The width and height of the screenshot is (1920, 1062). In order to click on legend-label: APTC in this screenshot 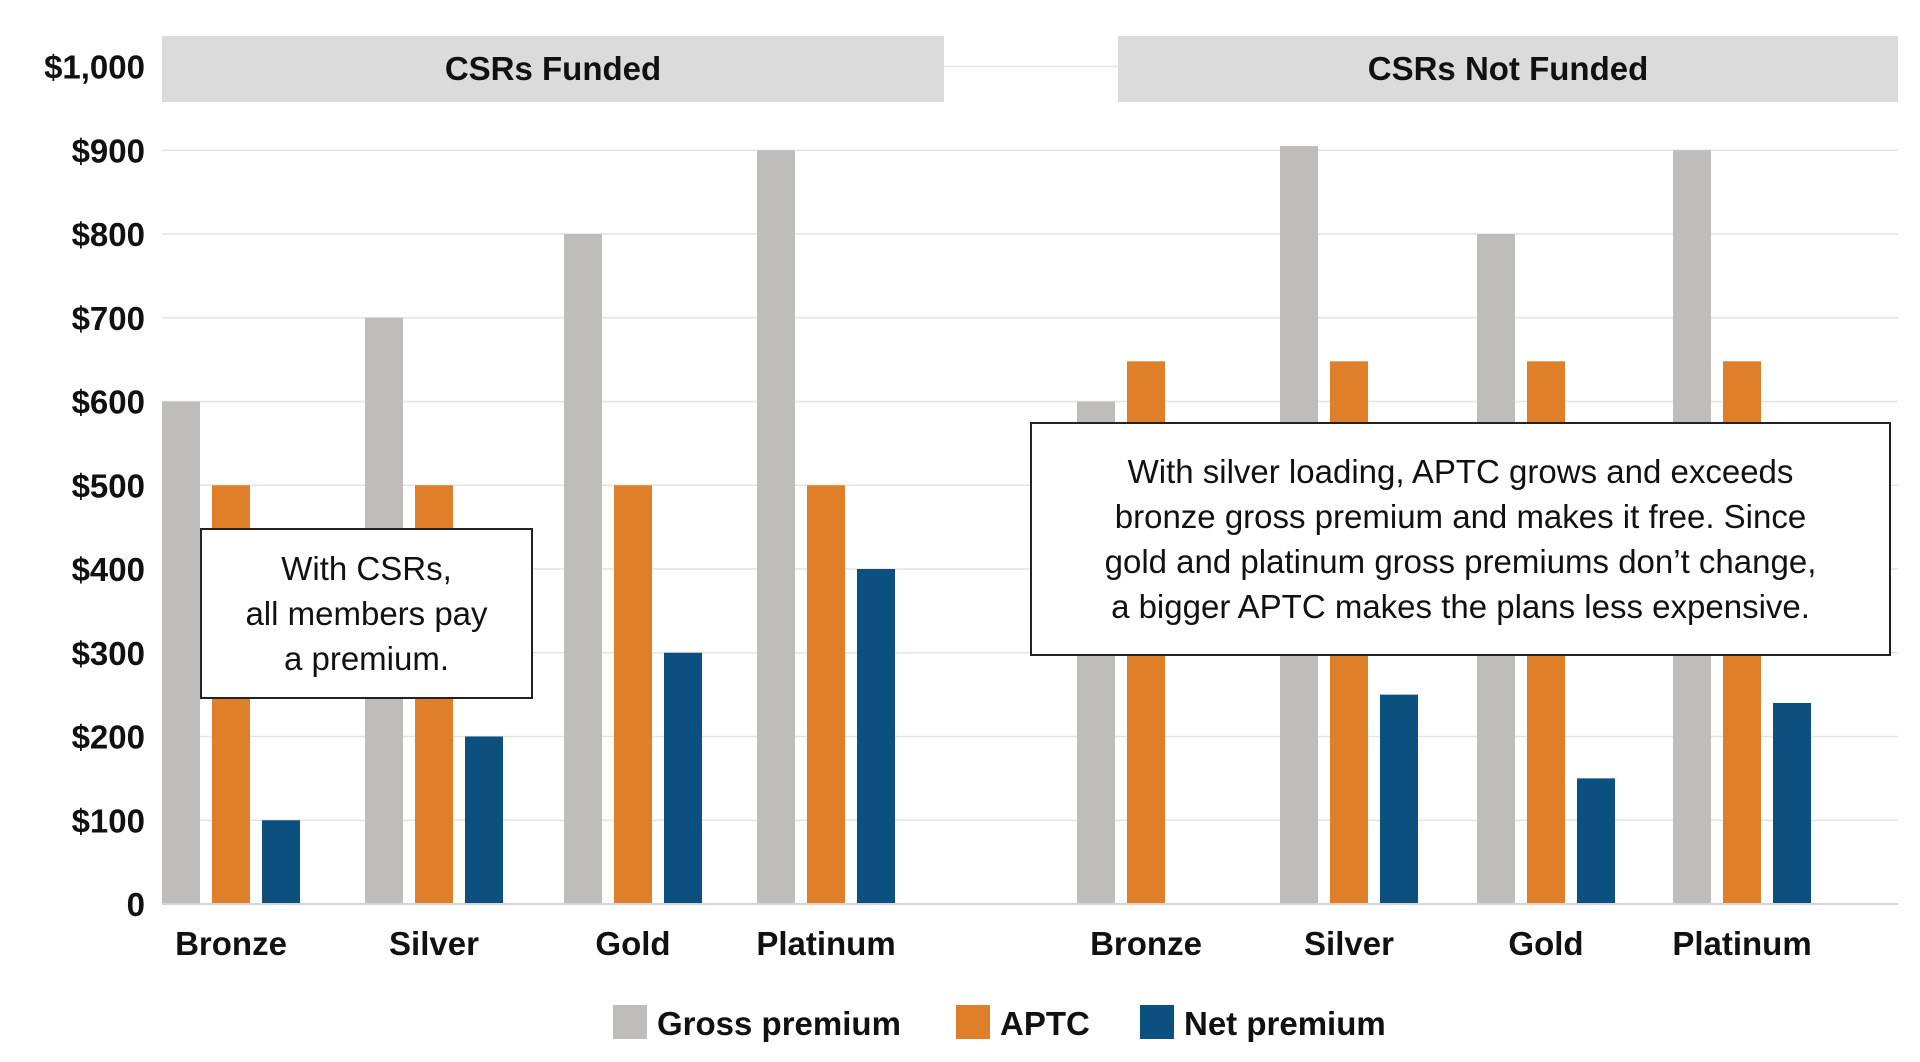, I will do `click(1045, 1023)`.